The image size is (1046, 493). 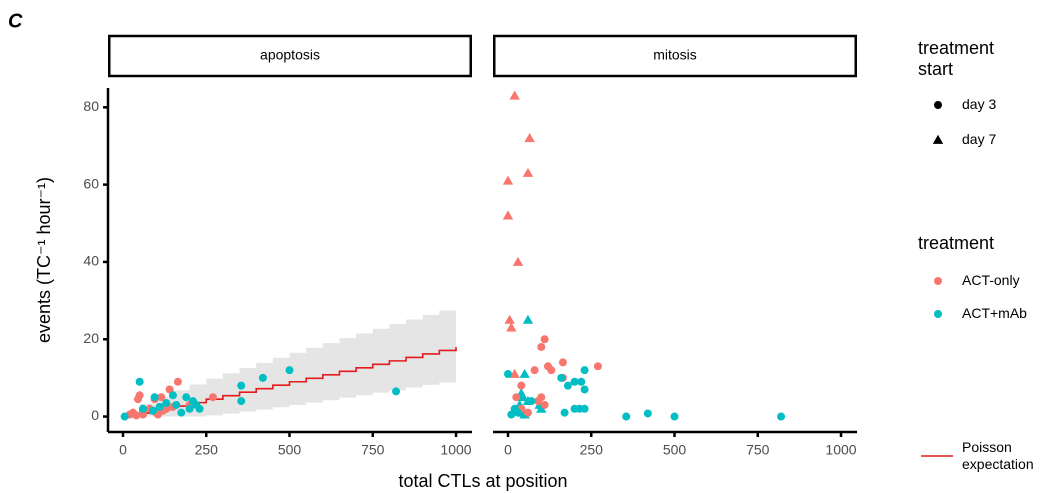 I want to click on y-tick-label: 40, so click(x=91, y=261).